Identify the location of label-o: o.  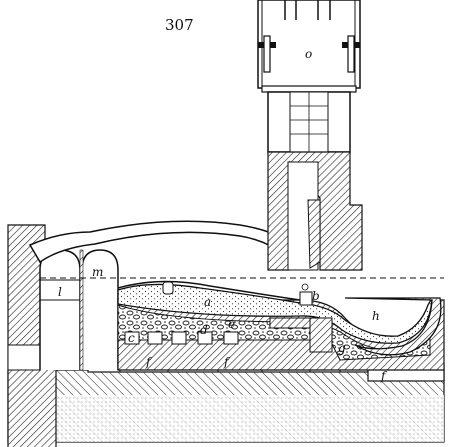
(308, 54).